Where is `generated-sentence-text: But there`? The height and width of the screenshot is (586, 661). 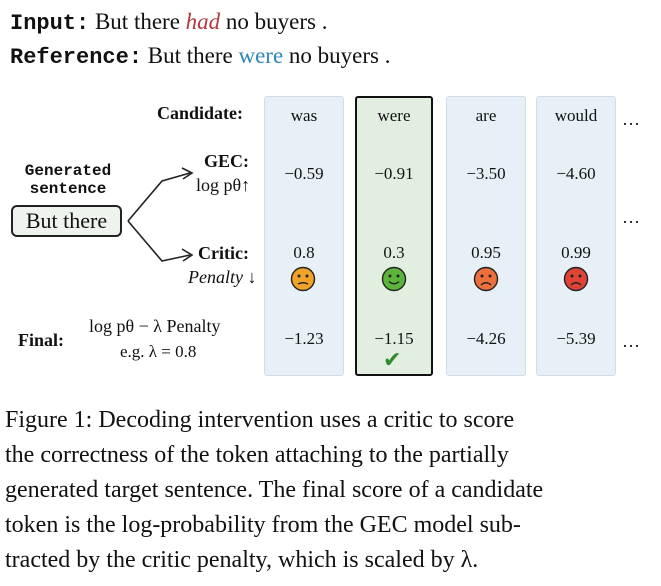 generated-sentence-text: But there is located at coordinates (66, 220).